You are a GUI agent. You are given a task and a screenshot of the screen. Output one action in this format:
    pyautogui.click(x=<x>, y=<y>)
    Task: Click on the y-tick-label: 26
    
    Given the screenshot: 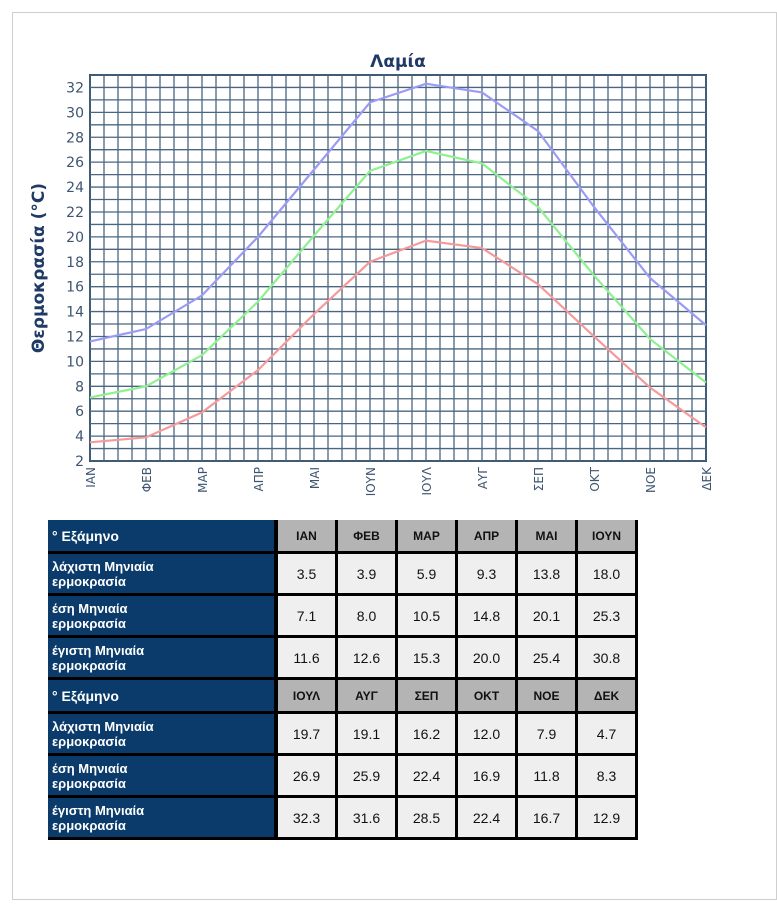 What is the action you would take?
    pyautogui.click(x=75, y=163)
    